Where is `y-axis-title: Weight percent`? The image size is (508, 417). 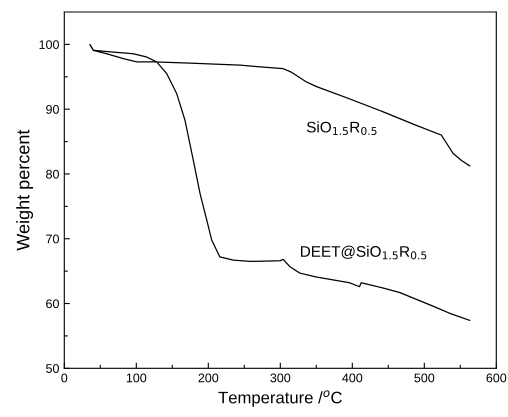
y-axis-title: Weight percent is located at coordinates (25, 190).